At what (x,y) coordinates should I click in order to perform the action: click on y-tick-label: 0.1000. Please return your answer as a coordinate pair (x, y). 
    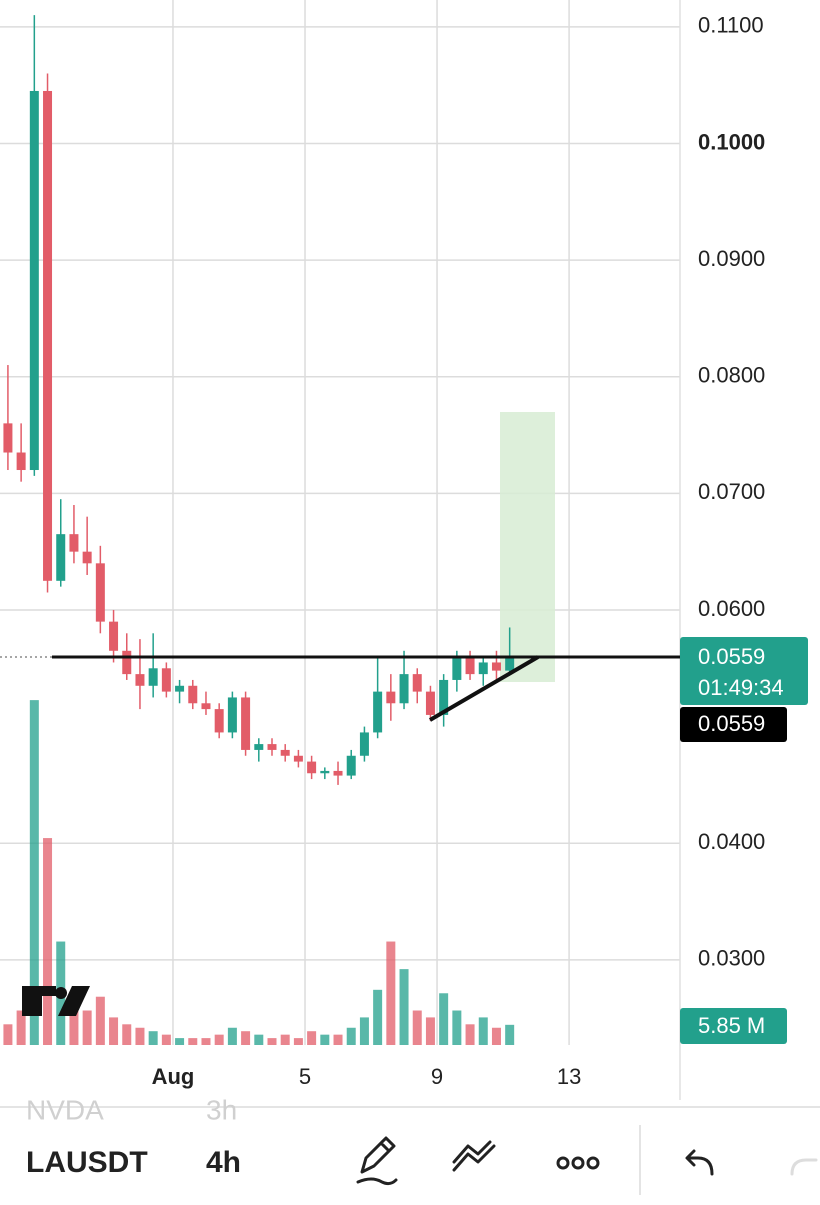
    Looking at the image, I should click on (731, 141).